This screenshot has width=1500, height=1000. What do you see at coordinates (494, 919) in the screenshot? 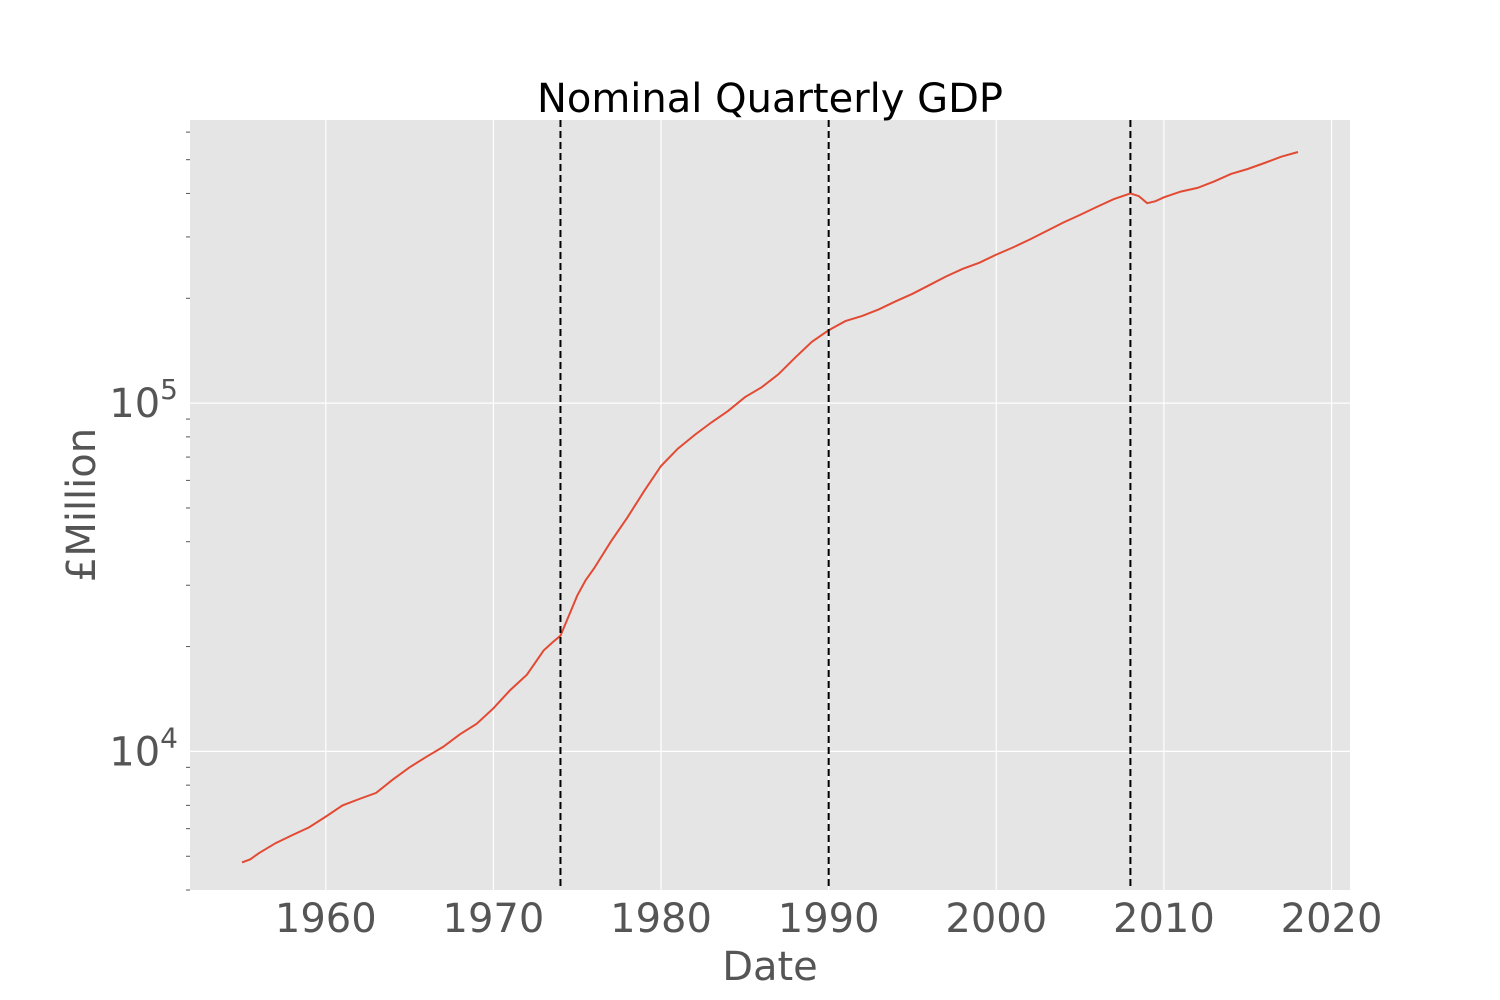
I see `x-tick-label-1970: 1970` at bounding box center [494, 919].